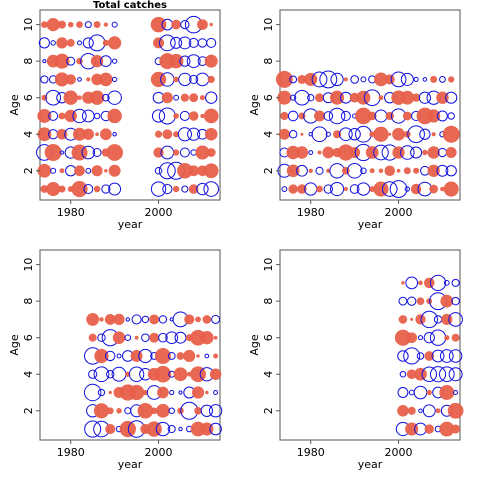 The image size is (480, 480). I want to click on x-axis-title: year, so click(130, 464).